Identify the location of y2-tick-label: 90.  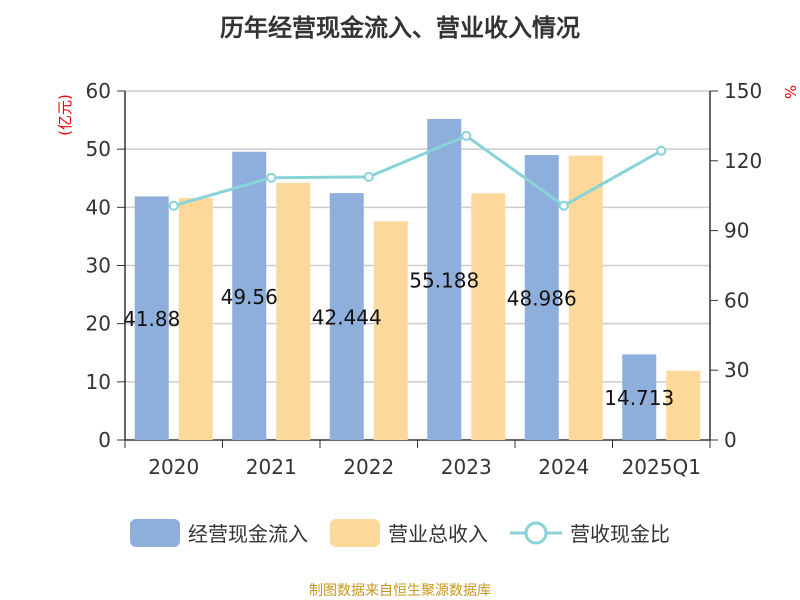
(736, 231).